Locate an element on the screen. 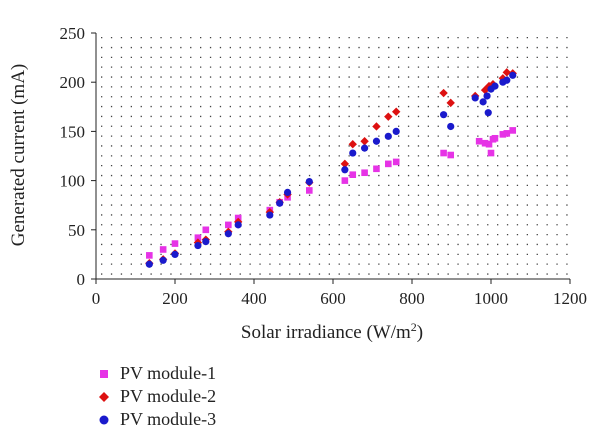 The width and height of the screenshot is (600, 448). legend-label: PV module-2 is located at coordinates (168, 396).